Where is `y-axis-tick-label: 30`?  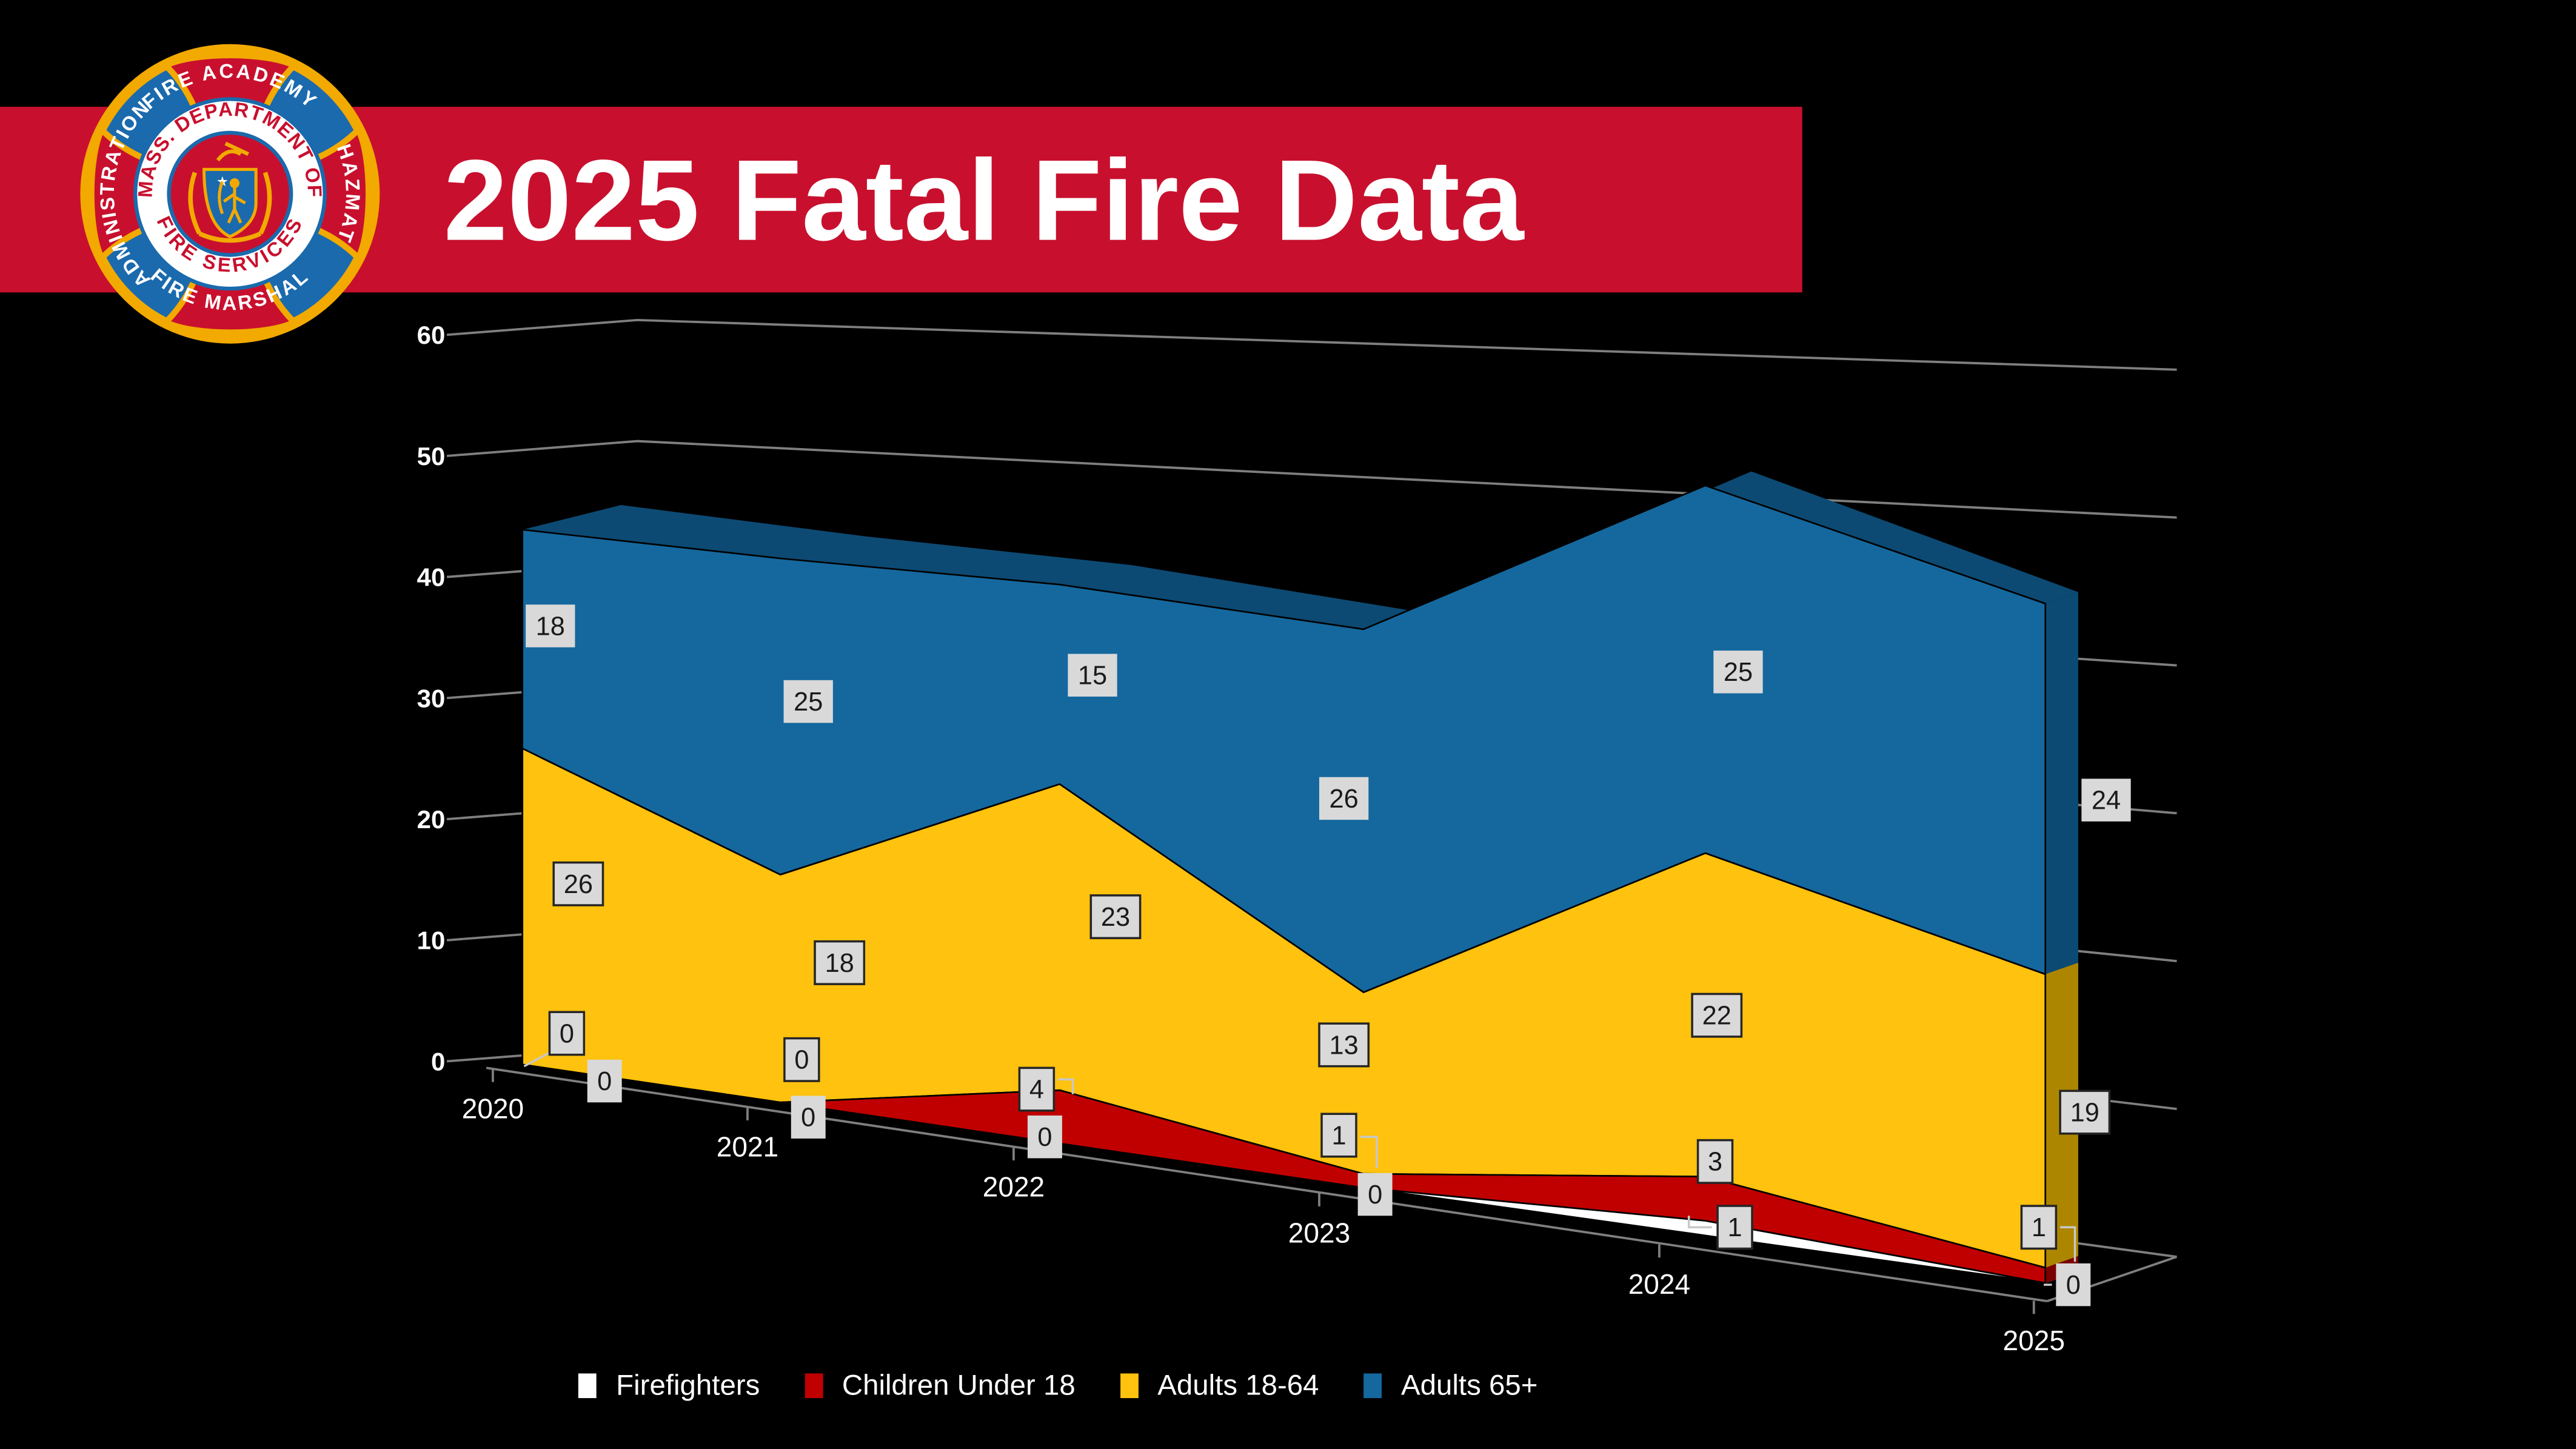 y-axis-tick-label: 30 is located at coordinates (431, 698).